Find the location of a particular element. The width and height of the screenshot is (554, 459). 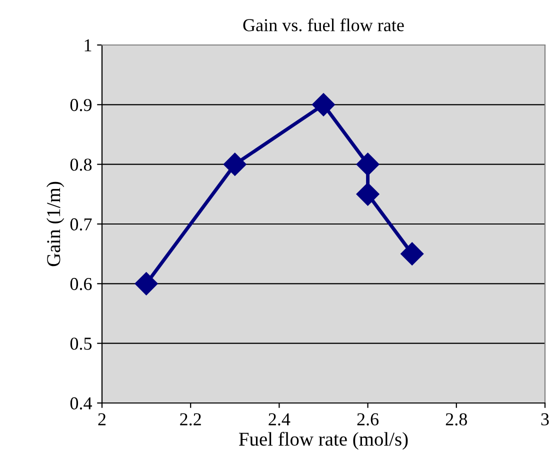

y-tick-label: 0.5 is located at coordinates (81, 344).